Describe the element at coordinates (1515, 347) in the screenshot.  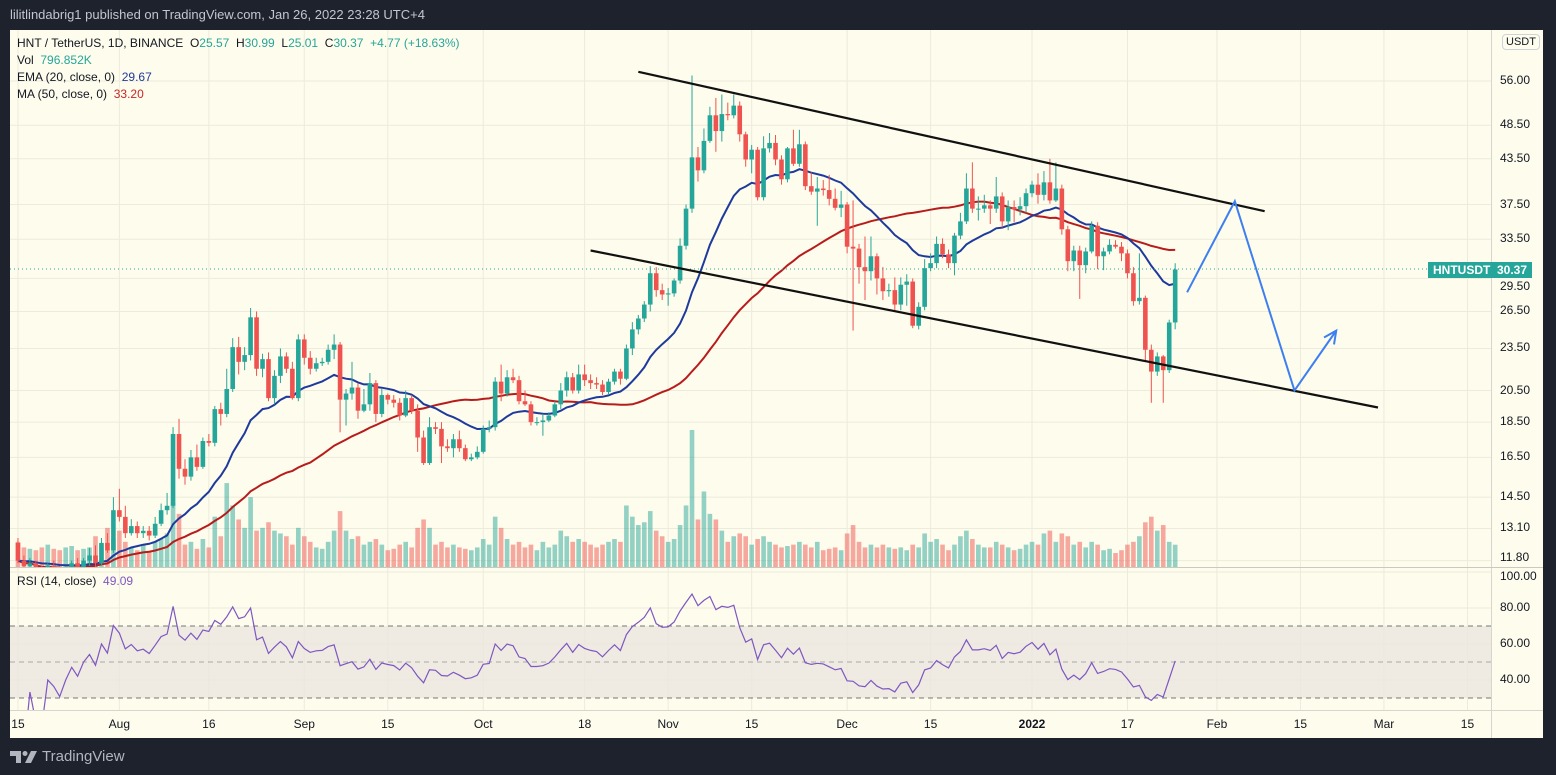
I see `price-tick-label: 23.50` at that location.